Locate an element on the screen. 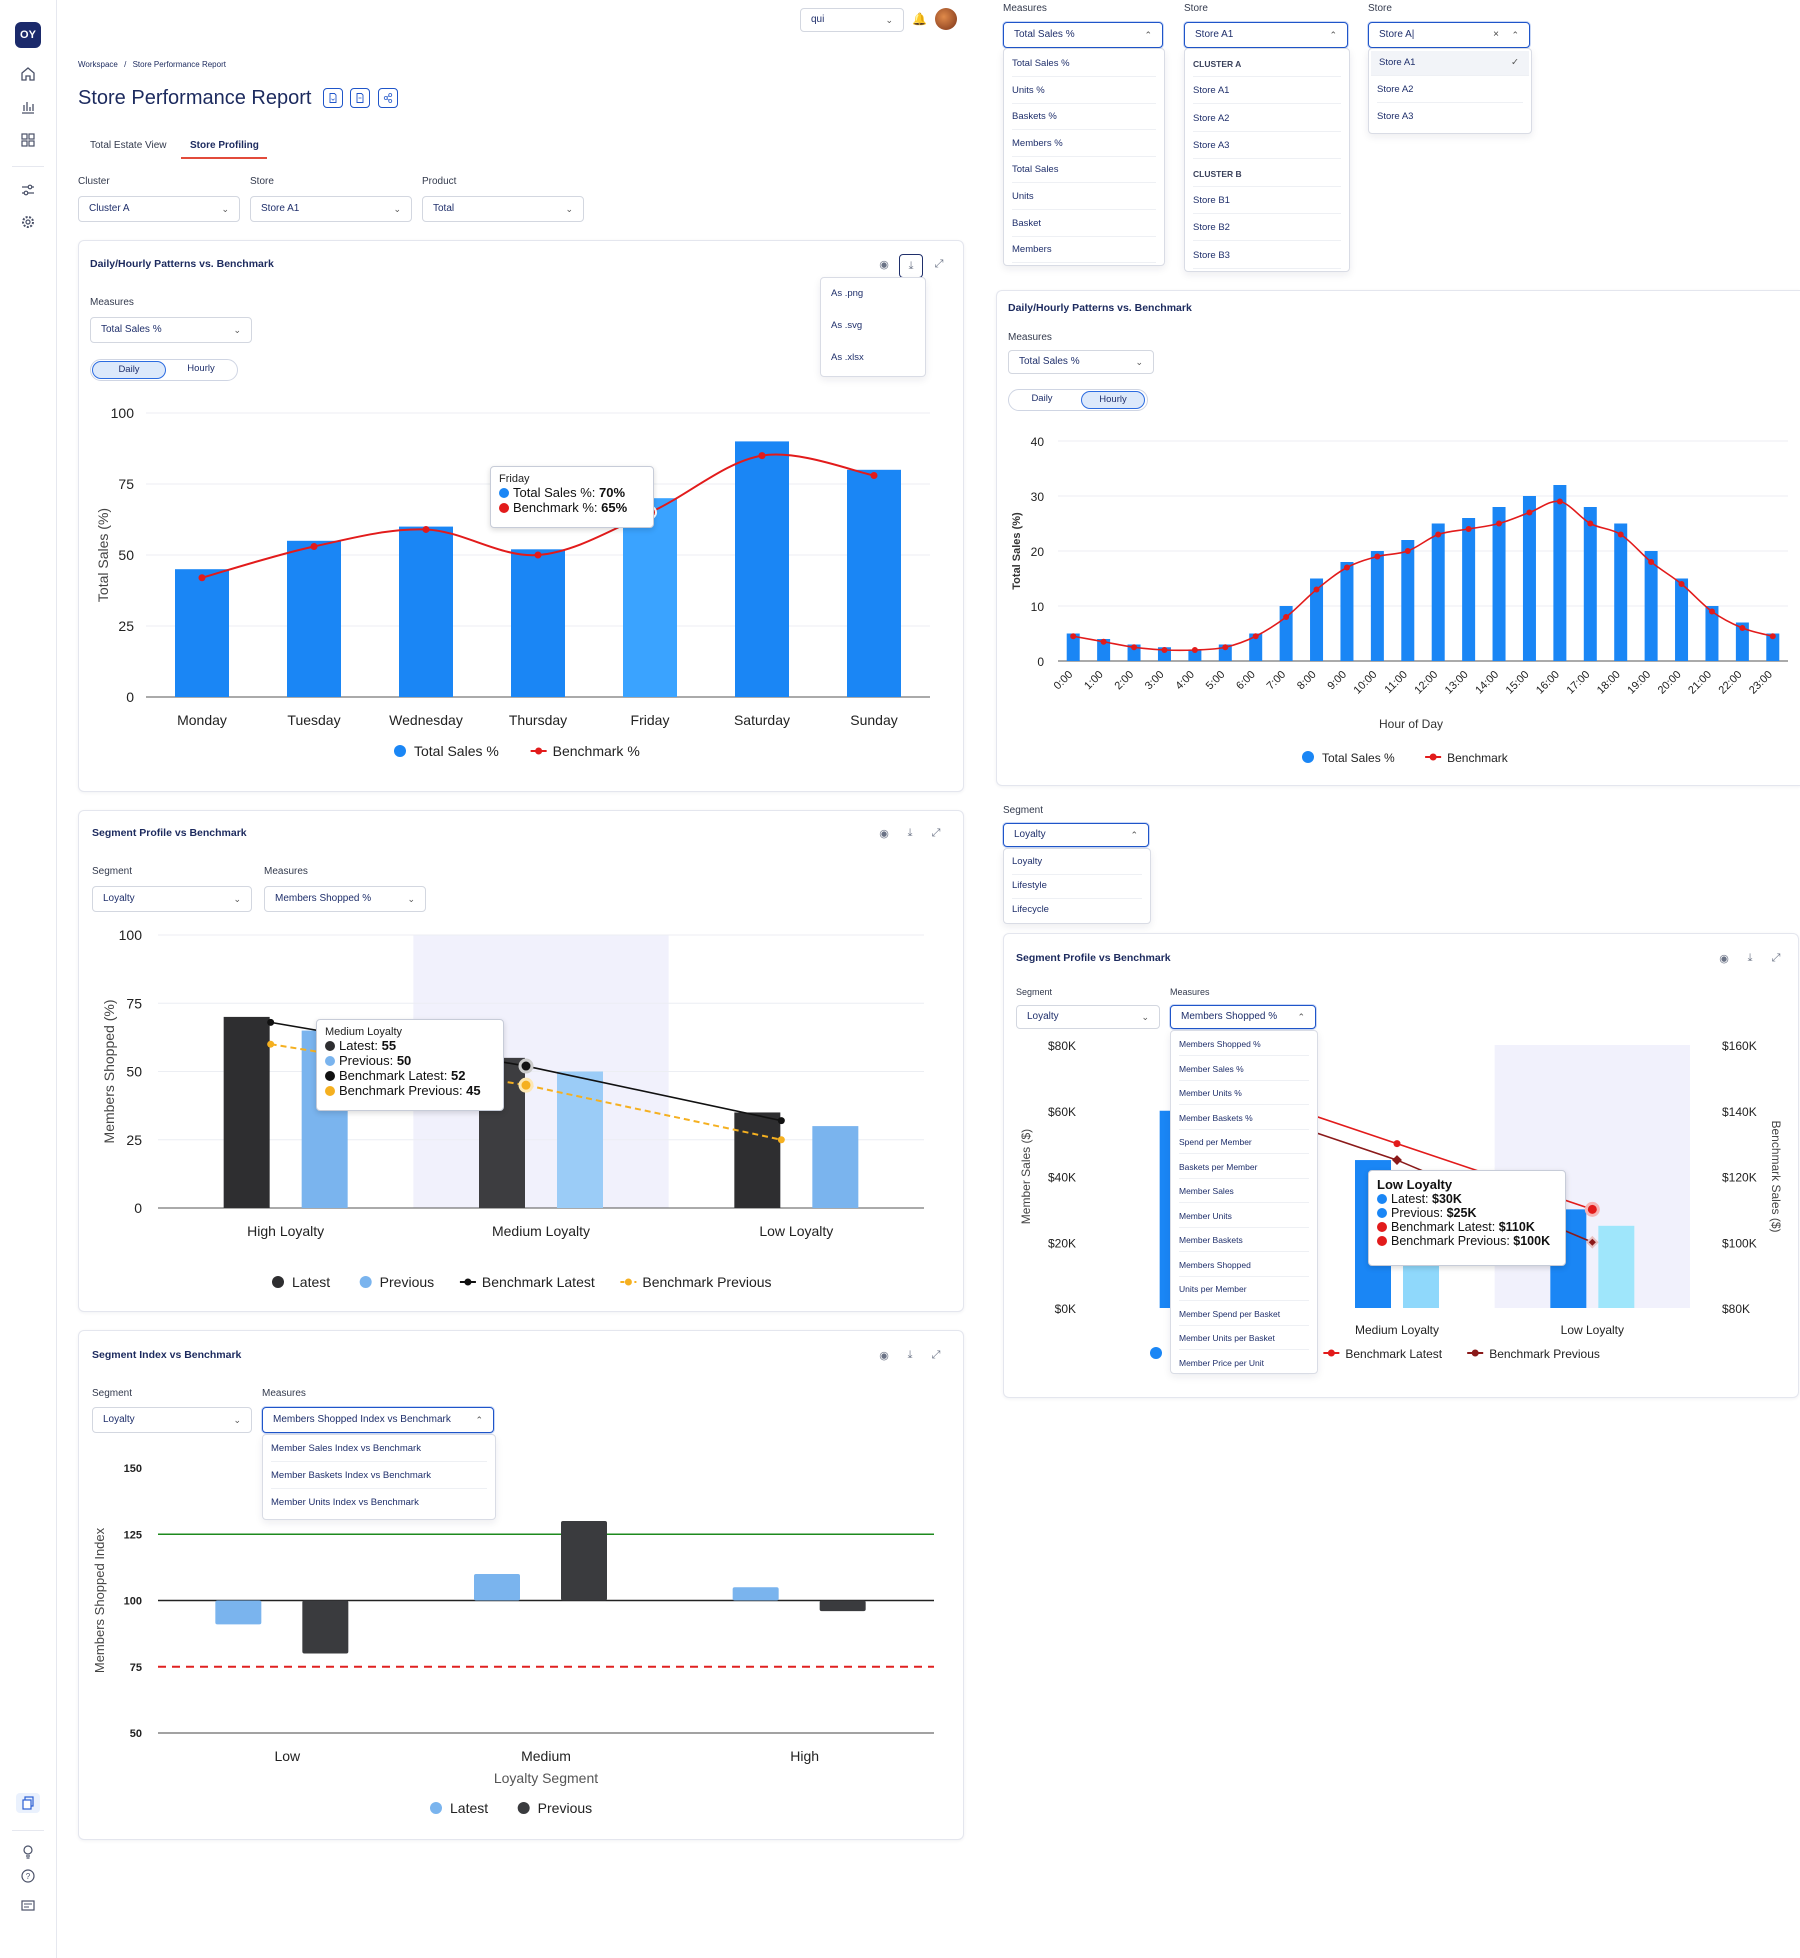 This screenshot has height=1958, width=1800. index-measures-select: Members Shopped Index vs Benchmark ⌃ is located at coordinates (378, 1420).